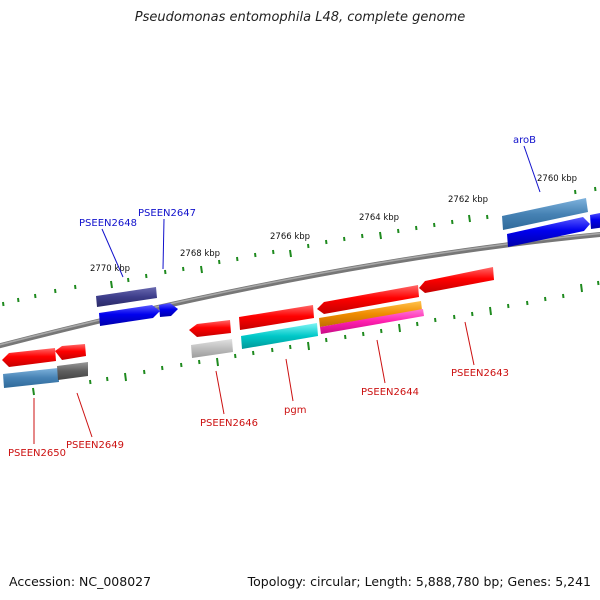  Describe the element at coordinates (524, 140) in the screenshot. I see `gene-label-arob: aroB` at that location.